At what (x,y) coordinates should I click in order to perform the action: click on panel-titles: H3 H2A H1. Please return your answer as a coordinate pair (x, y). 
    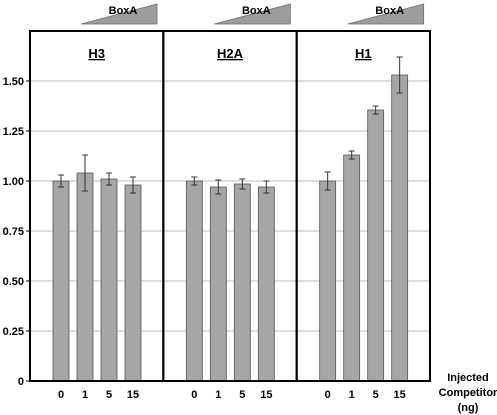
    Looking at the image, I should click on (229, 53).